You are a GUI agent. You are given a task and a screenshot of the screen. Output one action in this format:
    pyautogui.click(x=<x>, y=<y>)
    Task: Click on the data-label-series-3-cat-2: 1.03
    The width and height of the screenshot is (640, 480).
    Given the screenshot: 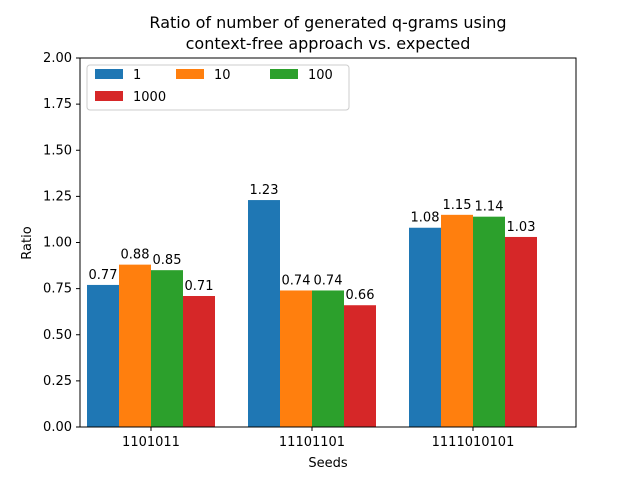 What is the action you would take?
    pyautogui.click(x=521, y=227)
    